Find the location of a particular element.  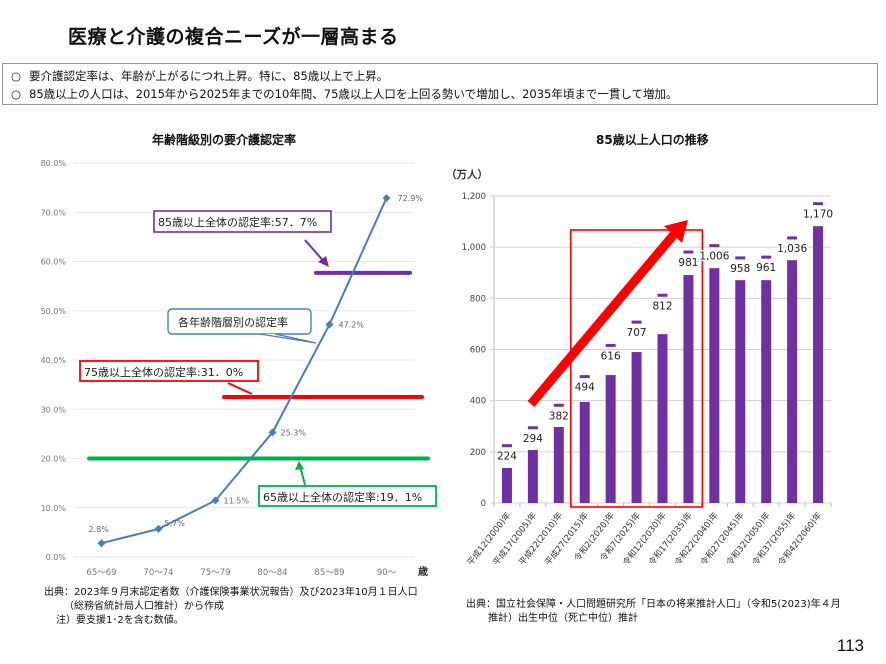

data-label: 5.7% is located at coordinates (175, 523).